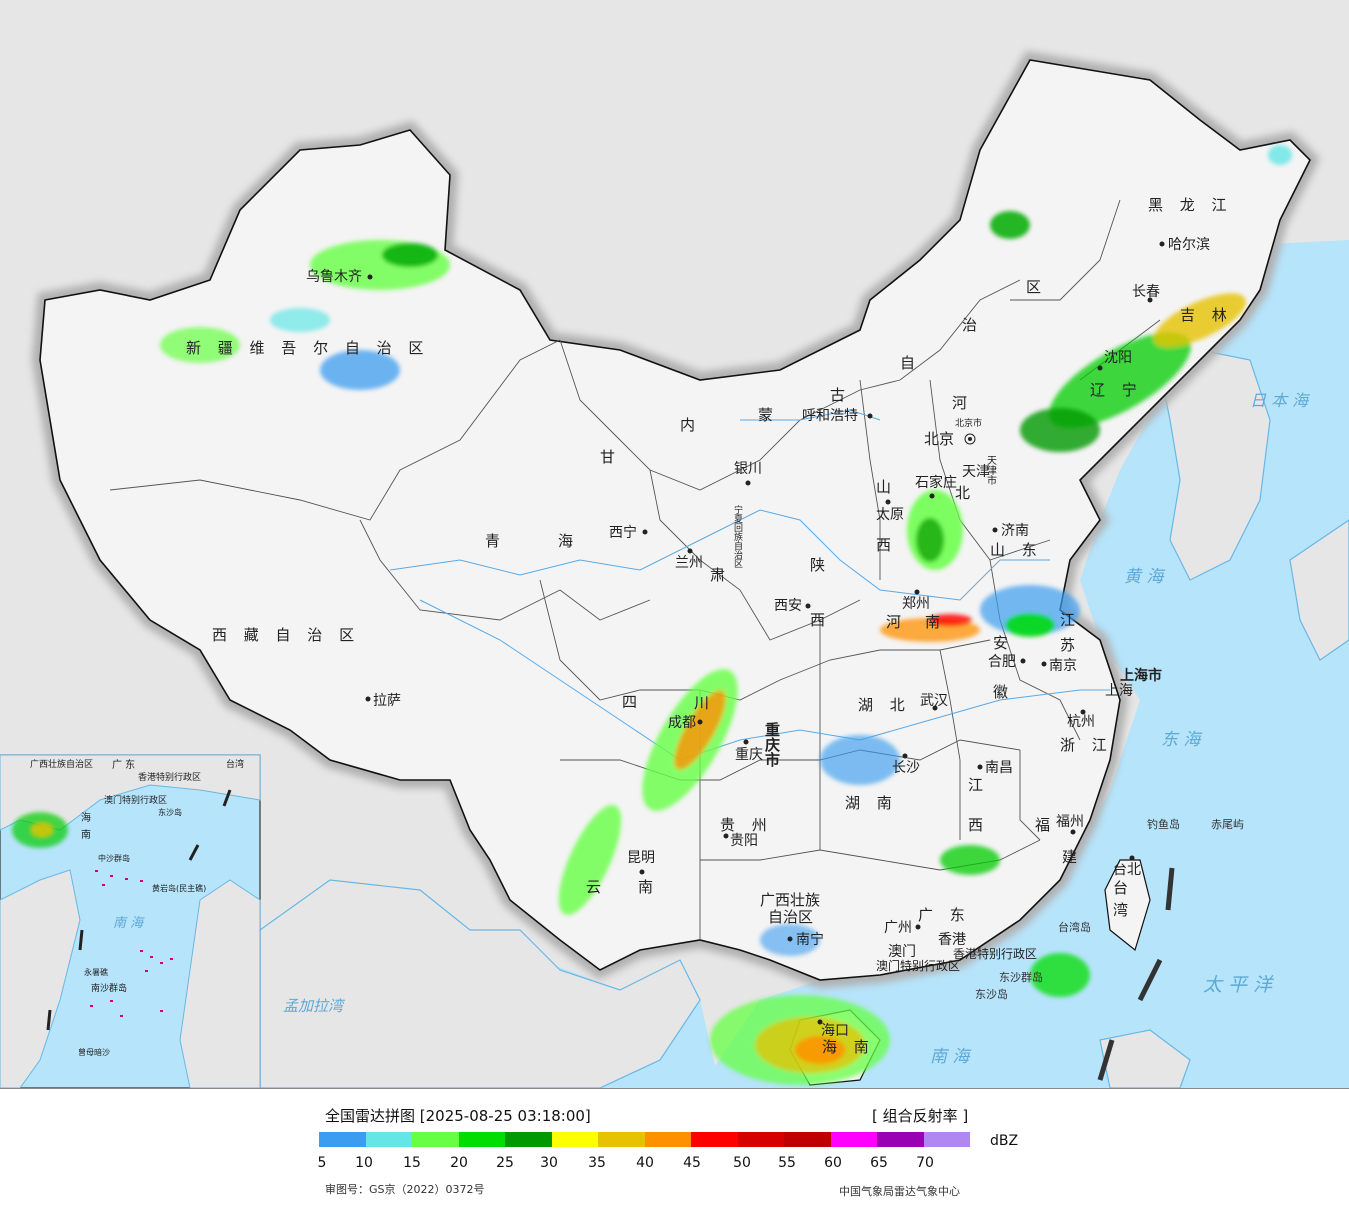  I want to click on svg-text: 香港, so click(952, 940).